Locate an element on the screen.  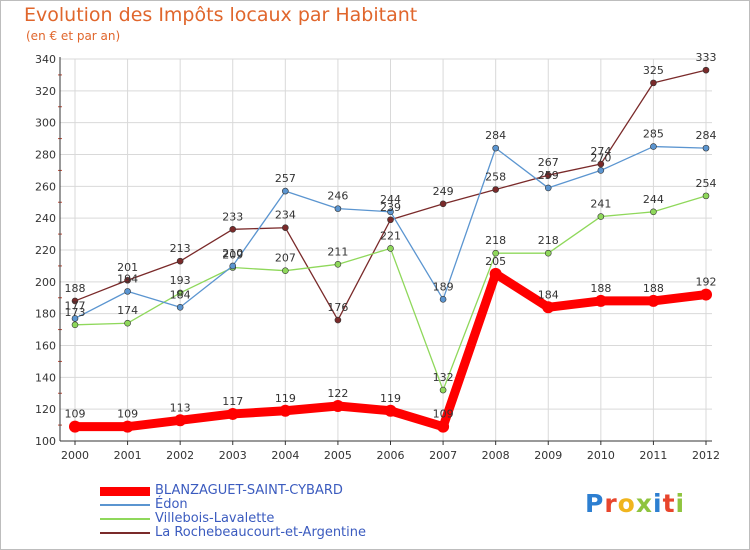
data-label: 333 is located at coordinates (706, 57).